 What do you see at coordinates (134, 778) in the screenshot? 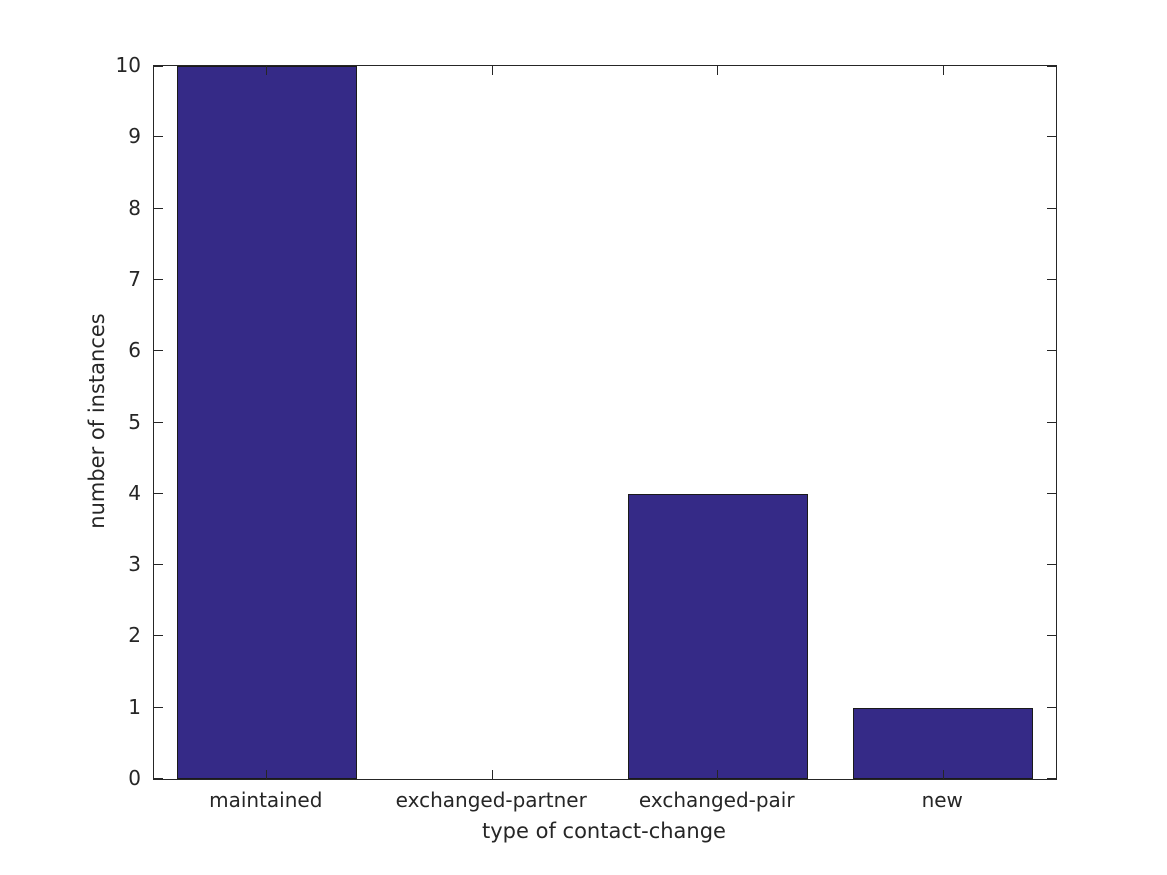
I see `y-tick-label: 0` at bounding box center [134, 778].